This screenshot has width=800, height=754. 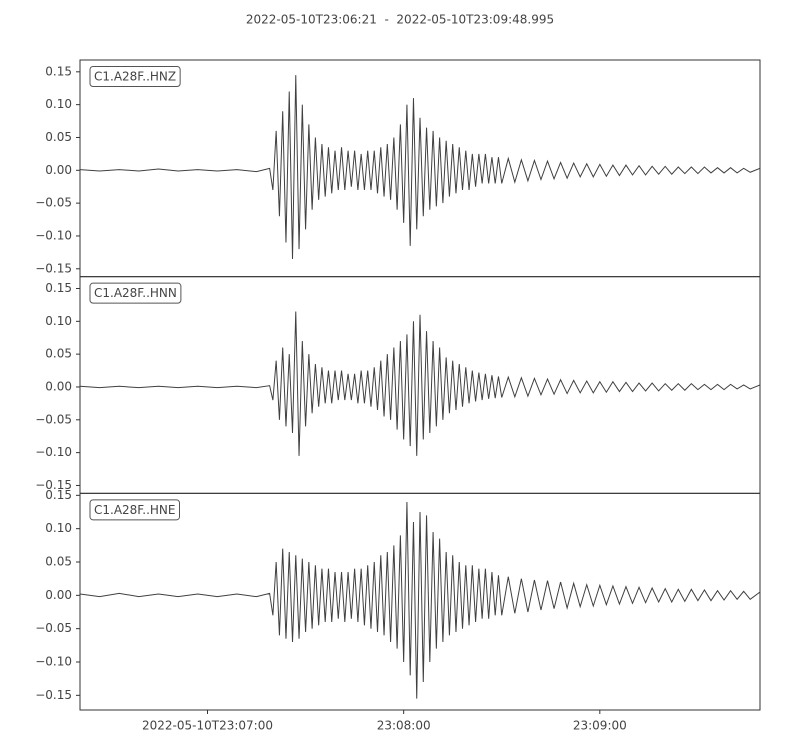 I want to click on legend-label: C1.A28F..HNZ, so click(x=135, y=77).